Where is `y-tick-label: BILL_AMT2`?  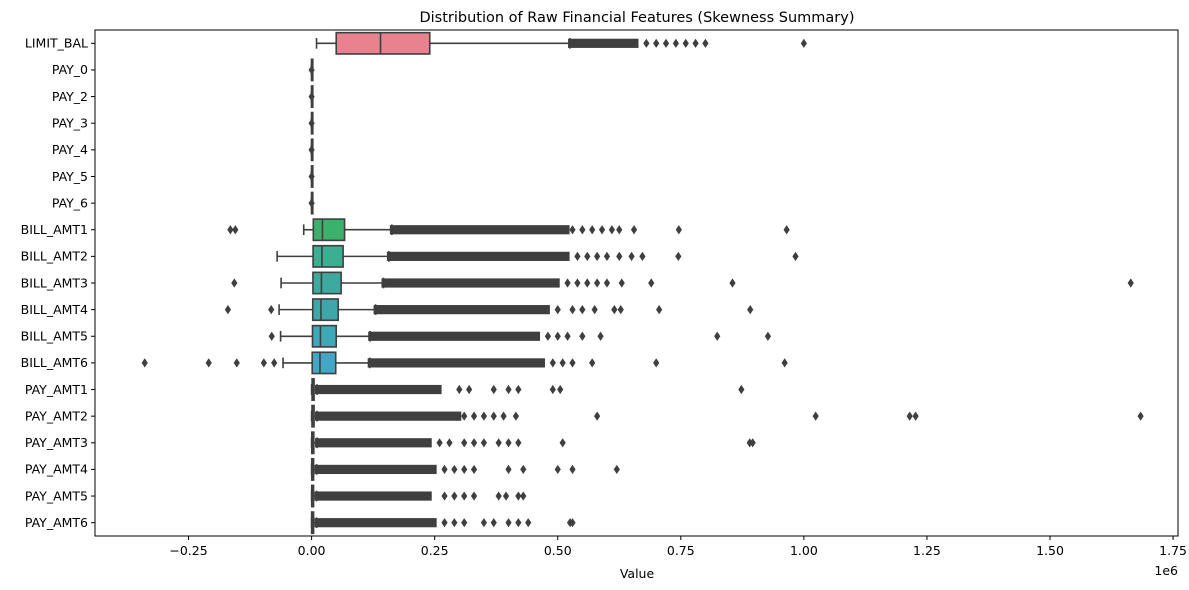
y-tick-label: BILL_AMT2 is located at coordinates (54, 256).